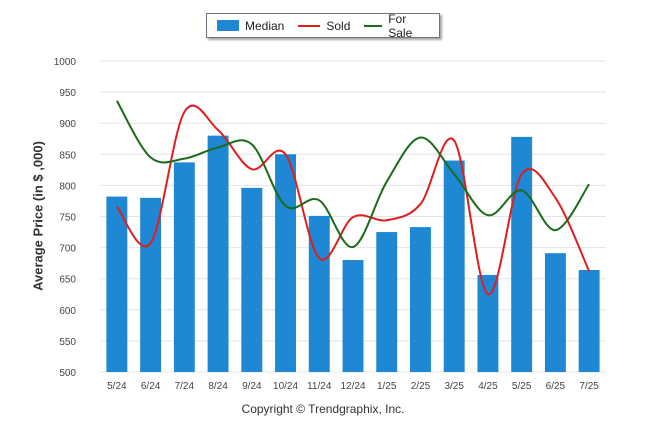  I want to click on y-tick-label: 1000, so click(65, 62).